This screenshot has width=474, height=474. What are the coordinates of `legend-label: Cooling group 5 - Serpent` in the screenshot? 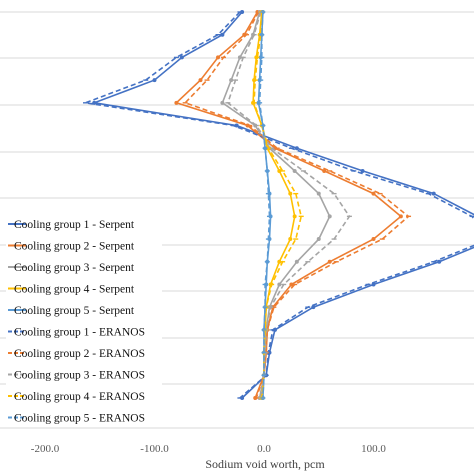 It's located at (74, 311).